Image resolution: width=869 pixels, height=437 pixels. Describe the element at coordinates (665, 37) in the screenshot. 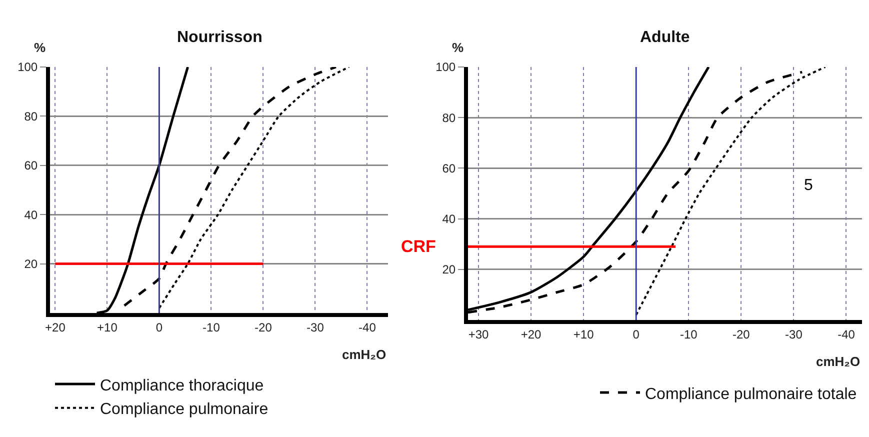

I see `chart-title: Adulte` at that location.